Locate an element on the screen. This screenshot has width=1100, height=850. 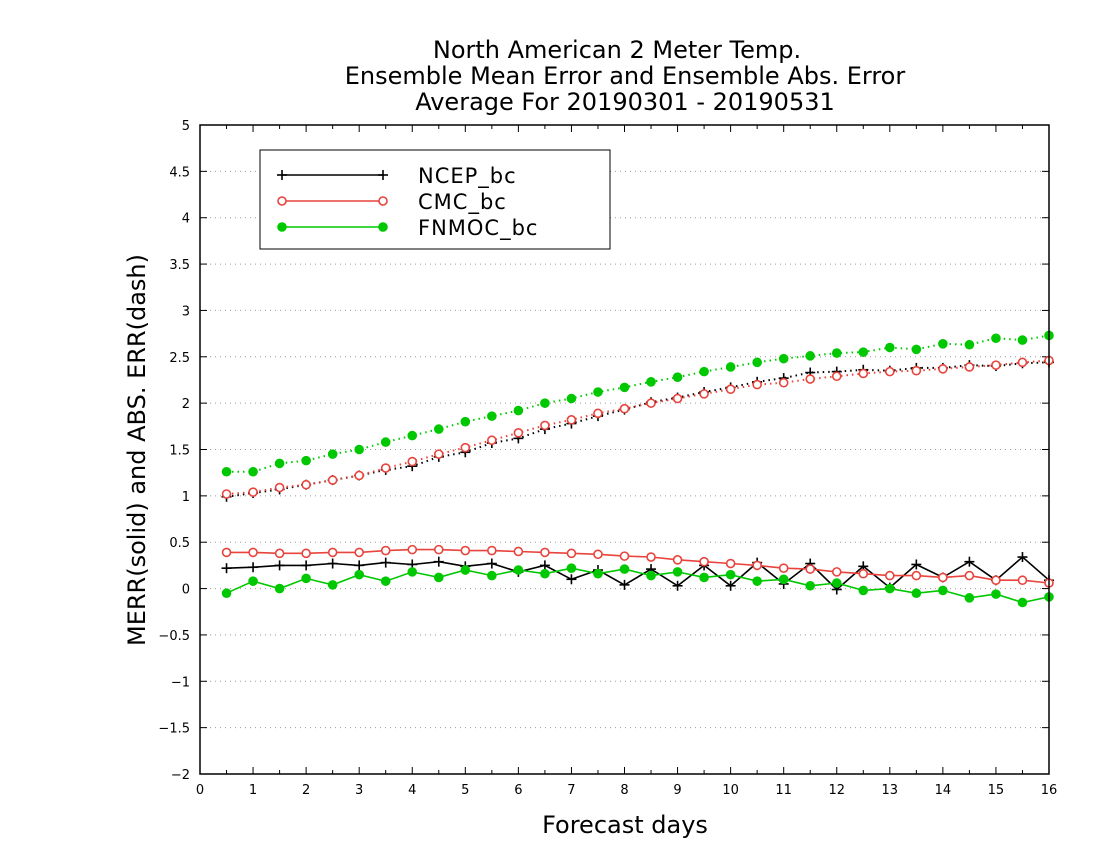
cmc-bc-abserr-line is located at coordinates (638, 427).